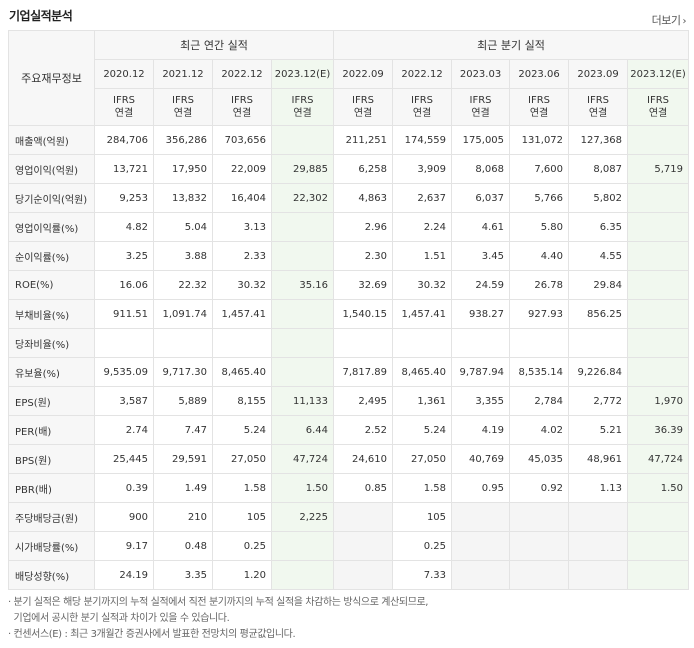 The height and width of the screenshot is (648, 694). Describe the element at coordinates (51, 198) in the screenshot. I see `row-label: 당기순이익(억원)` at that location.